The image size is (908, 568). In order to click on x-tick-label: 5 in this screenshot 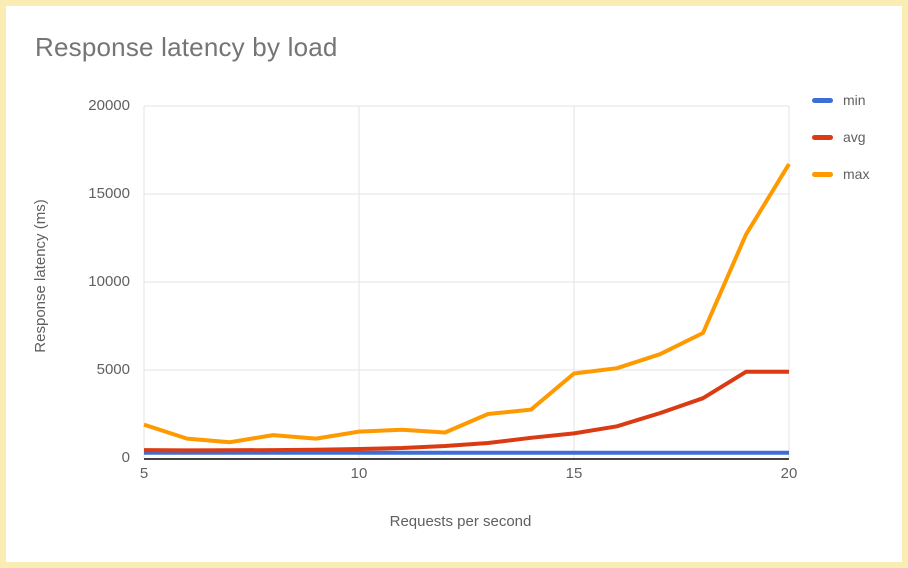, I will do `click(144, 473)`.